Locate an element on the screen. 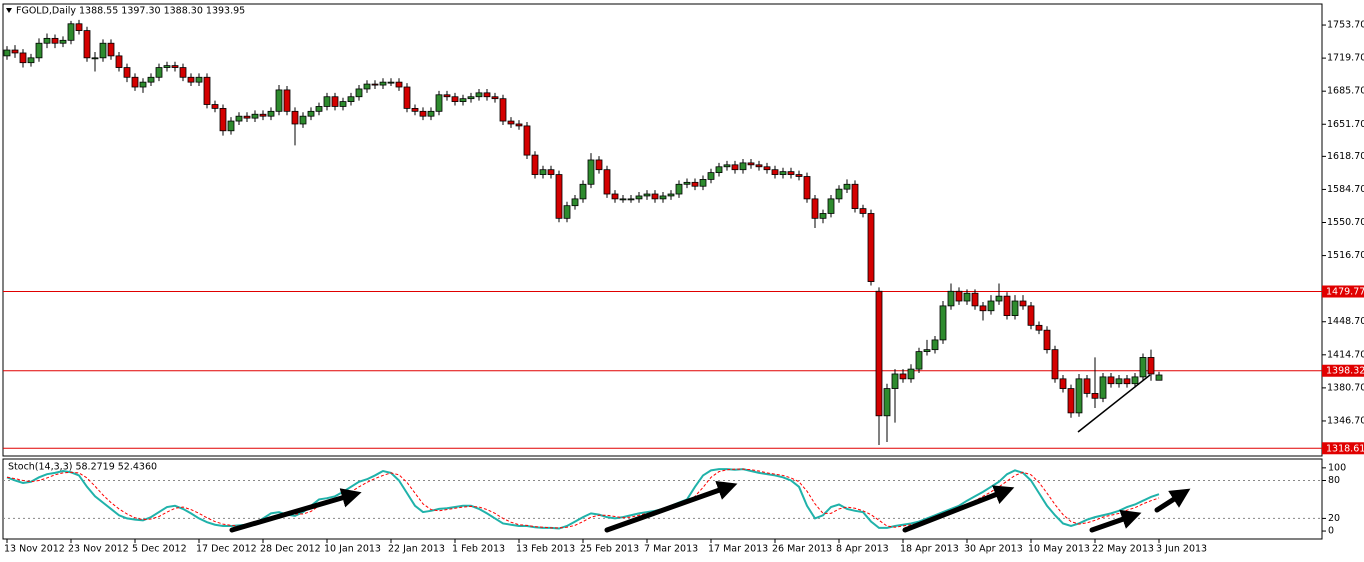 This screenshot has height=562, width=1364. x-tick-label: 23 Nov 2012 is located at coordinates (98, 549).